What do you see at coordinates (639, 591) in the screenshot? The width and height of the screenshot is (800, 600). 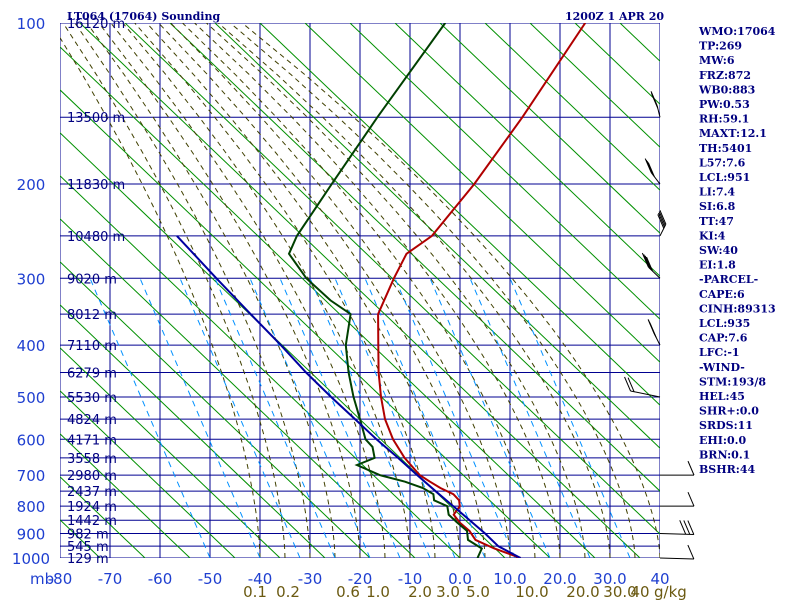 I see `mixing-ratio-label: 40` at bounding box center [639, 591].